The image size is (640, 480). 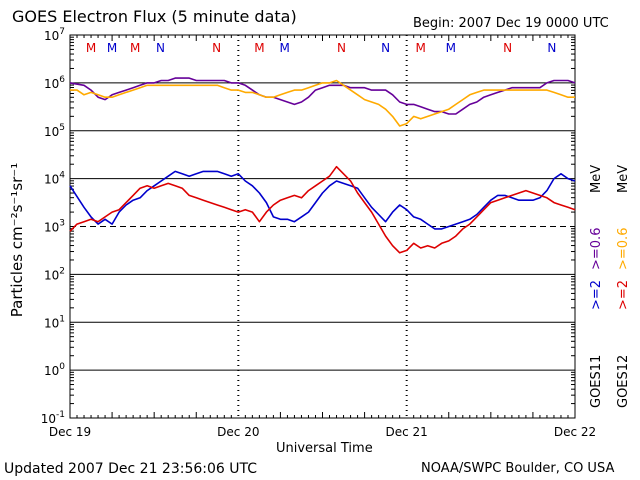 What do you see at coordinates (53, 418) in the screenshot?
I see `y-tick-label: 10⁻¹` at bounding box center [53, 418].